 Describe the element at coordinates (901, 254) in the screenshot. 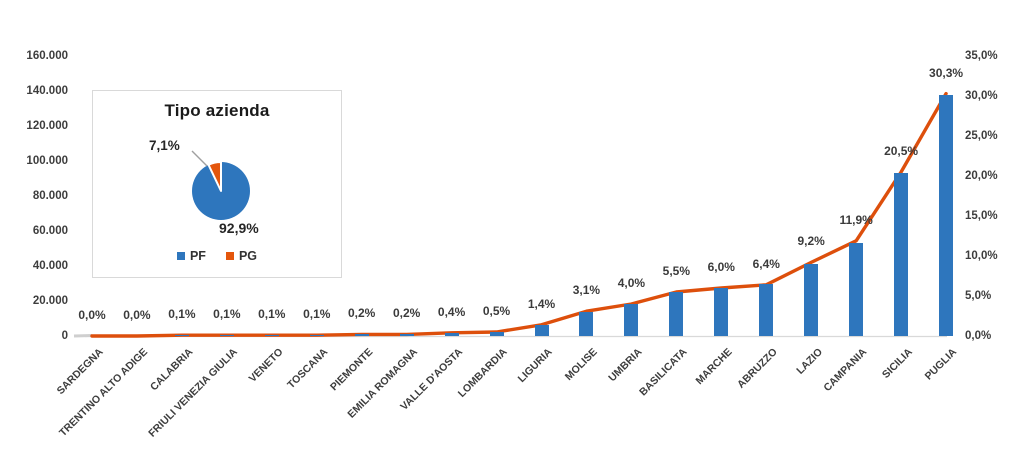

I see `bar-sicilia` at that location.